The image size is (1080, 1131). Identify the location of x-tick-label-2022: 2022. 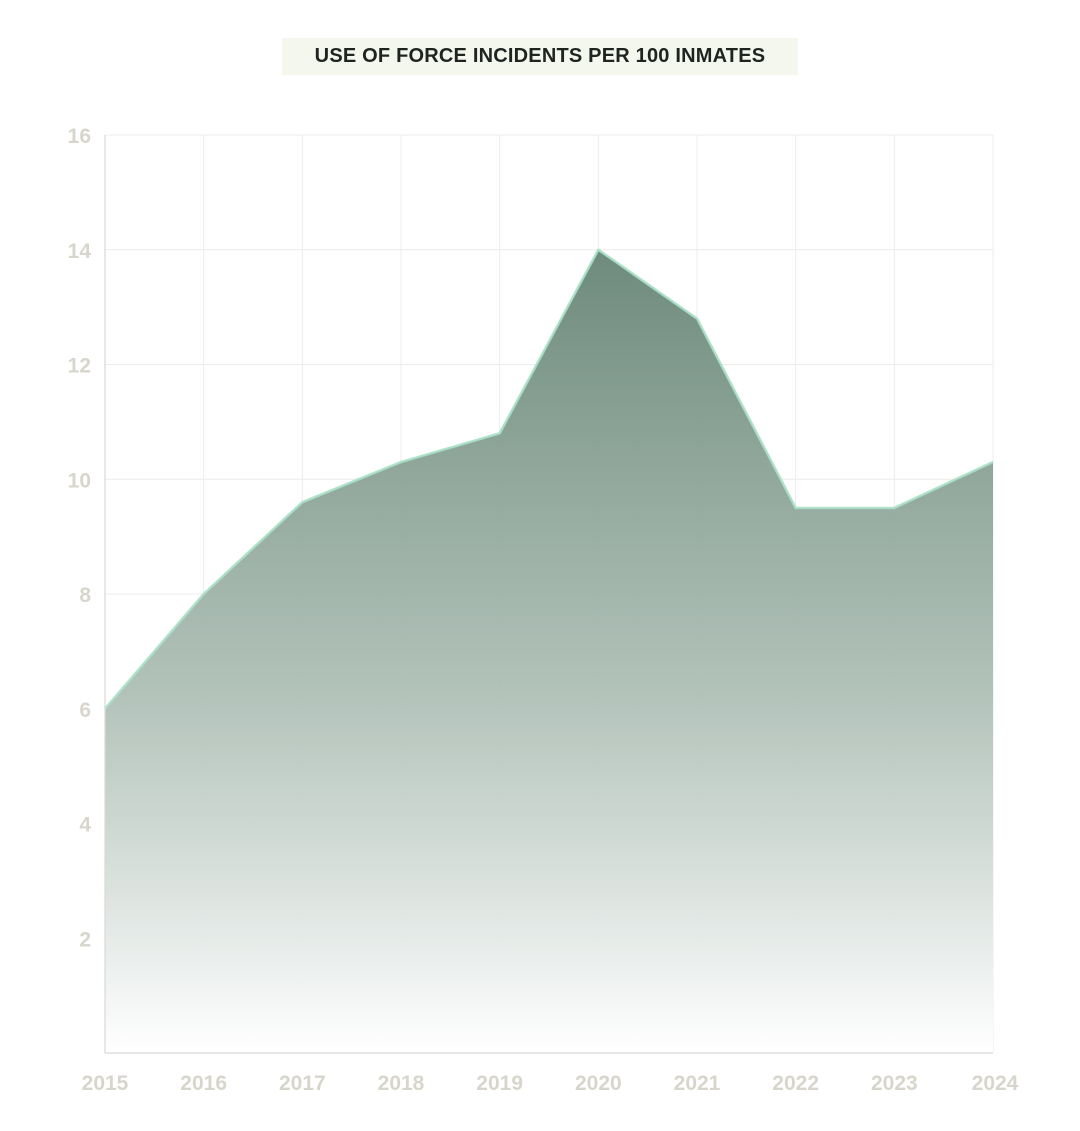
(795, 1083).